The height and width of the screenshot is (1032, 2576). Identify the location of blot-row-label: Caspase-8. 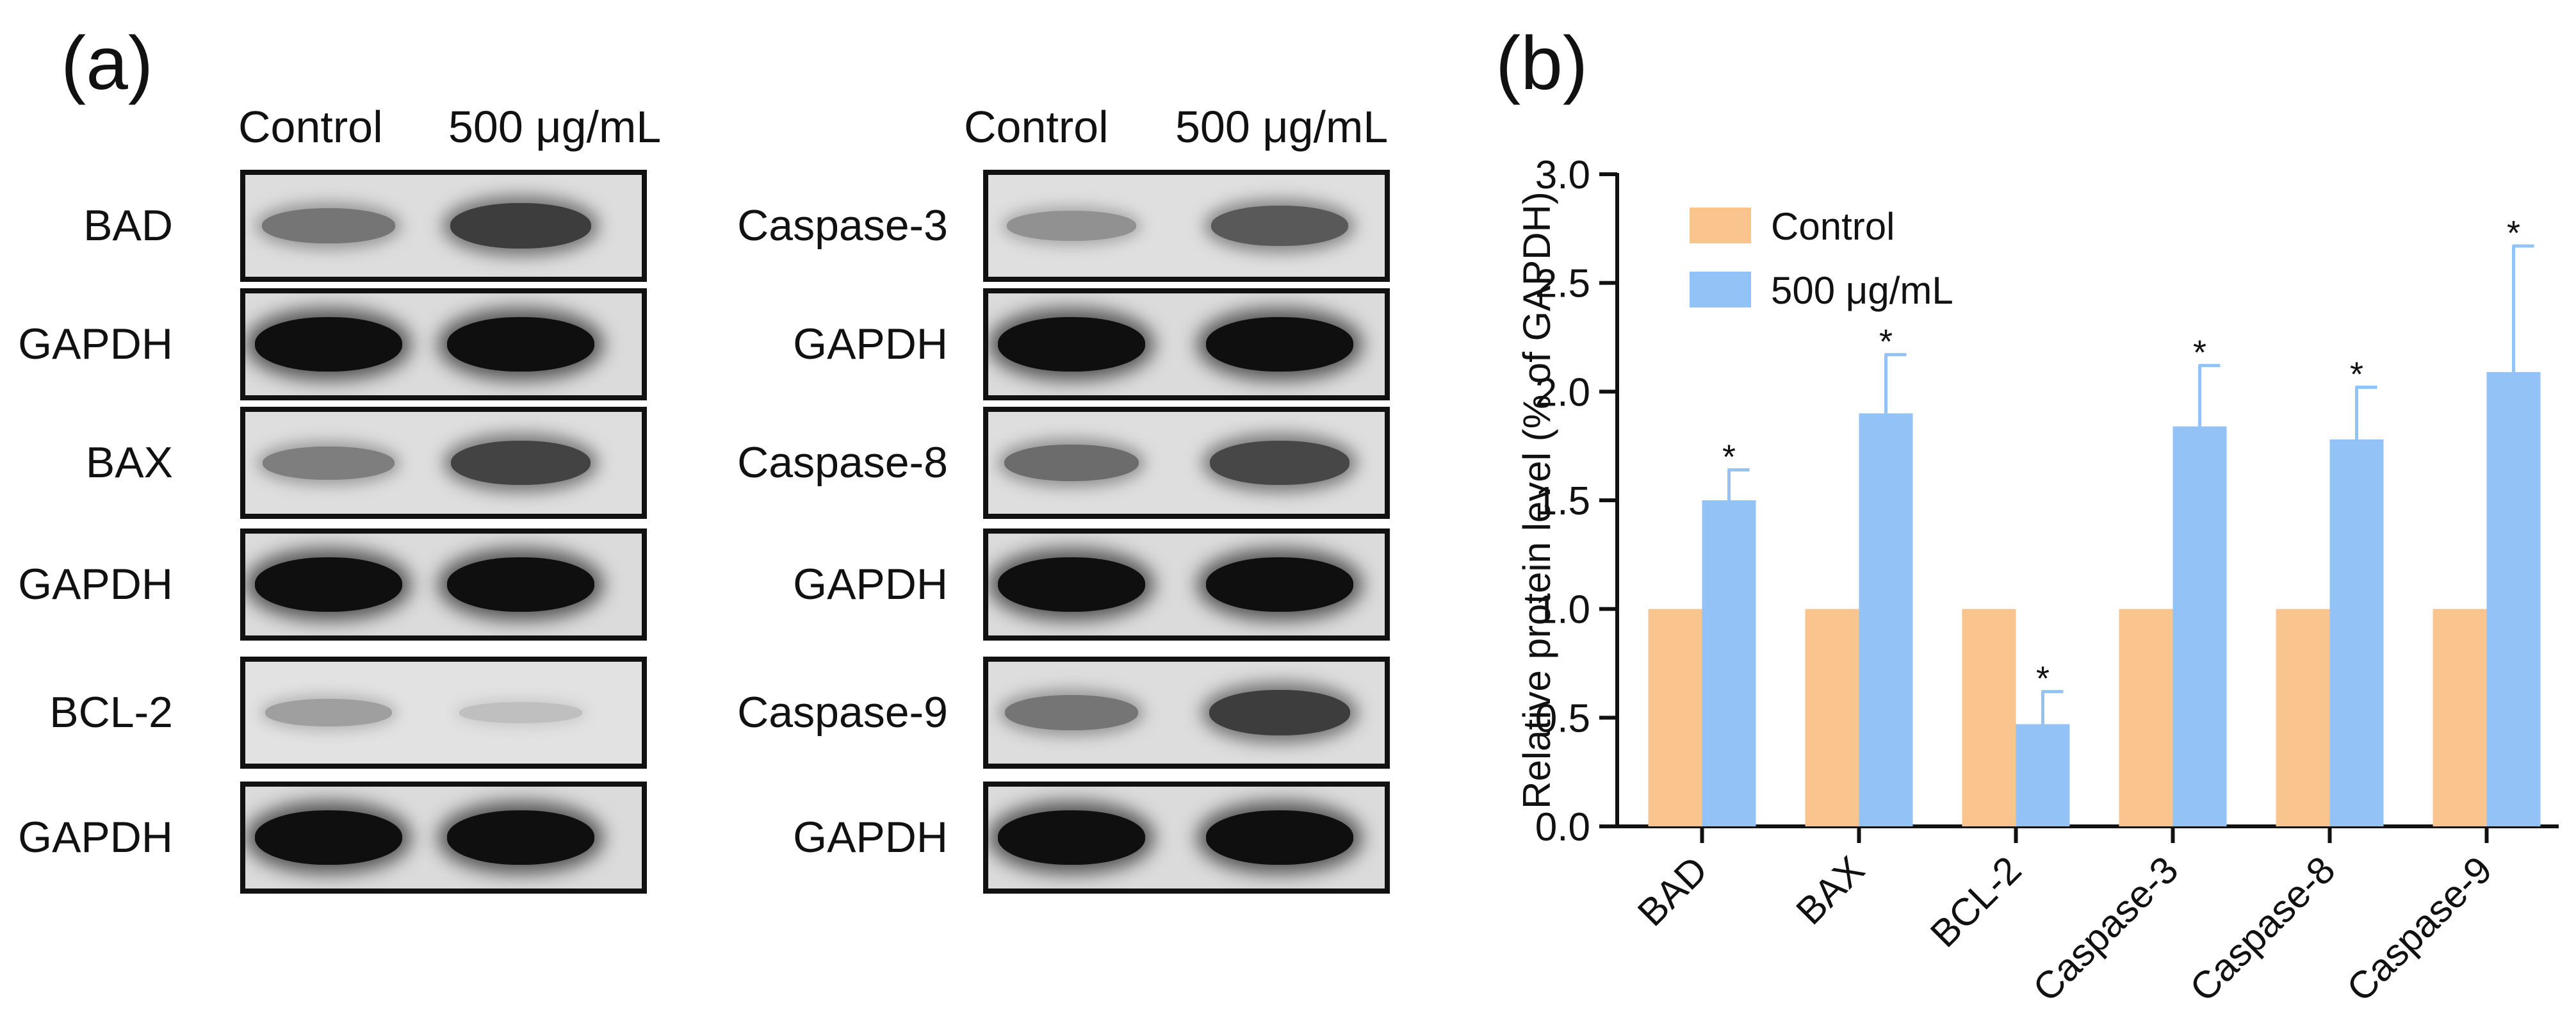
(842, 463).